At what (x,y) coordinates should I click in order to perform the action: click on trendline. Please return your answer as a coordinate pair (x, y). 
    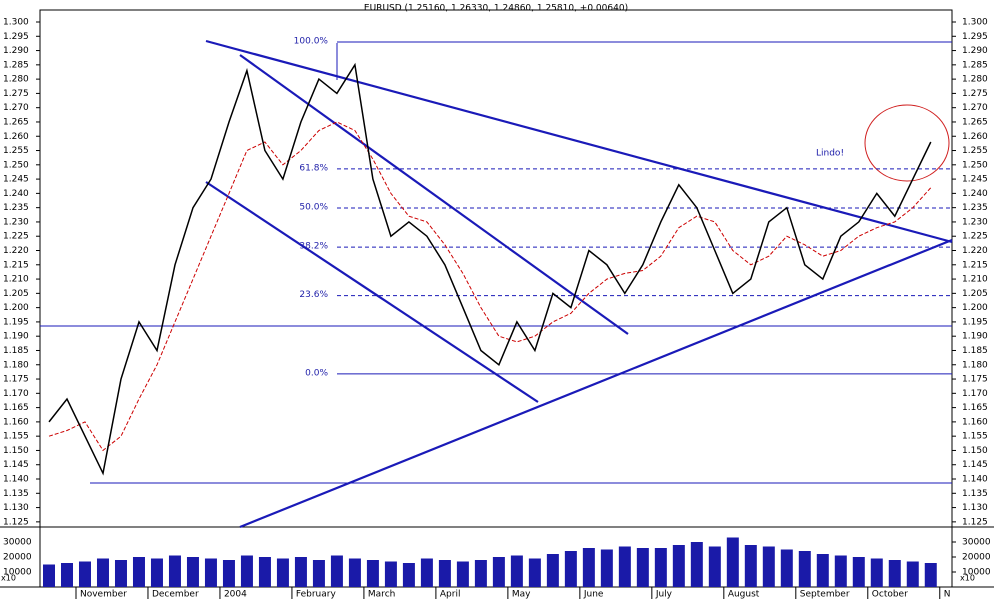
    Looking at the image, I should click on (372, 292).